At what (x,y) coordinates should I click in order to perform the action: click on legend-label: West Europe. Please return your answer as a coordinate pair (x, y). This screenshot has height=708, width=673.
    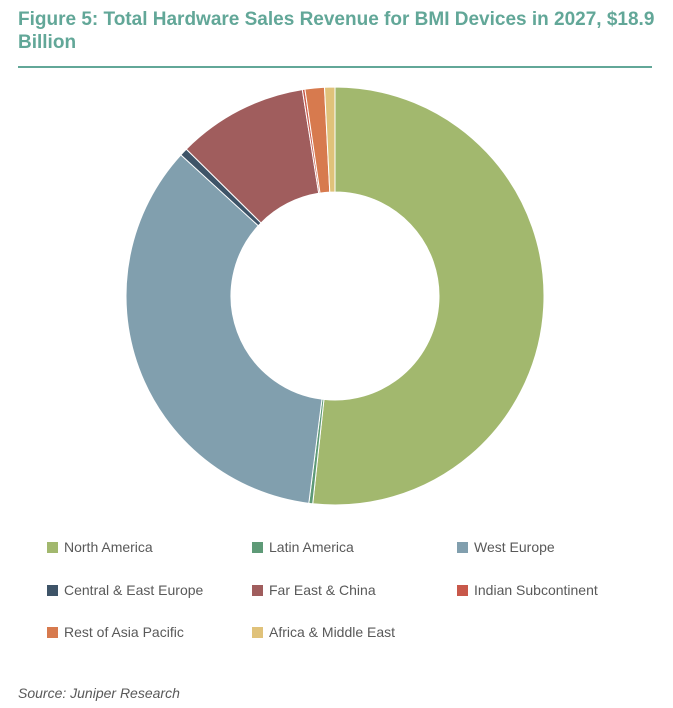
    Looking at the image, I should click on (514, 547).